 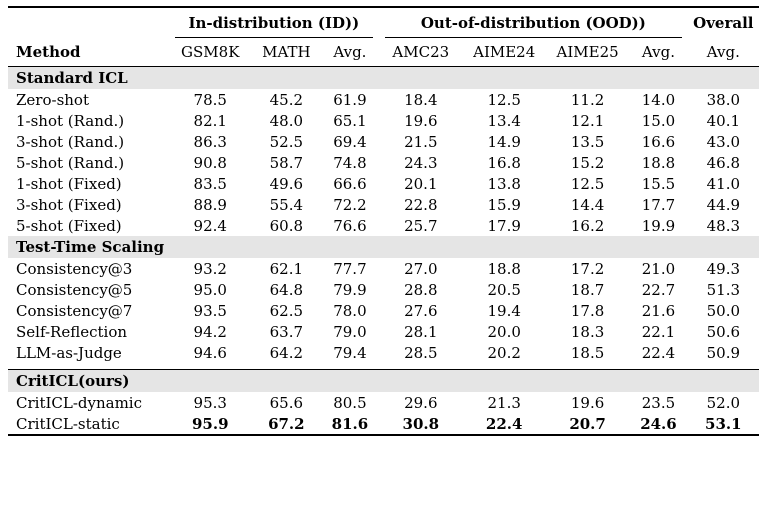 I want to click on value-cell-aime25: 16.2, so click(x=587, y=225).